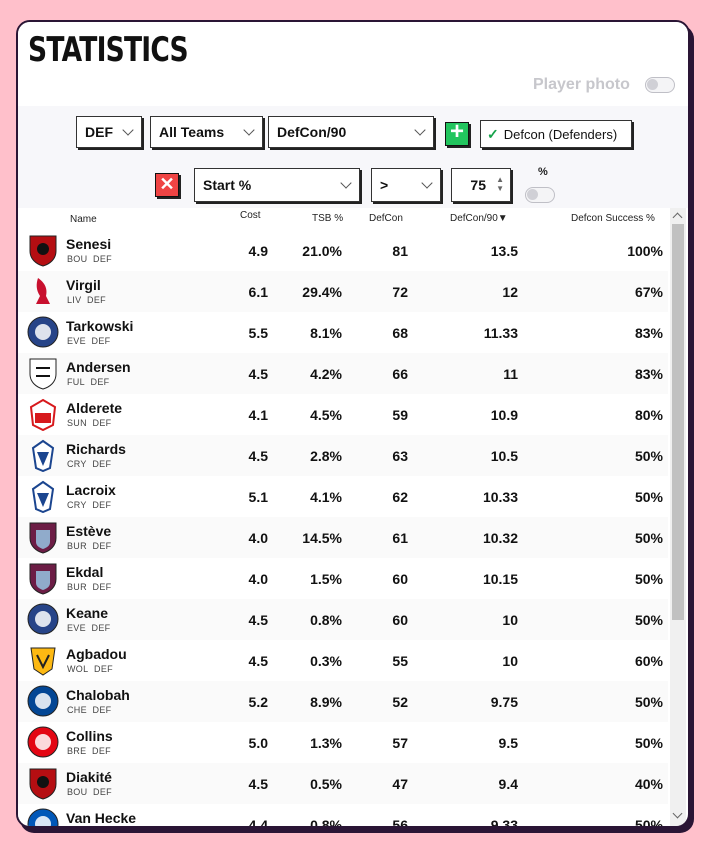 The width and height of the screenshot is (708, 843). What do you see at coordinates (343, 415) in the screenshot?
I see `table-row: Alderete SUN DEF 4.1 4.5% 59 10.9 80%` at bounding box center [343, 415].